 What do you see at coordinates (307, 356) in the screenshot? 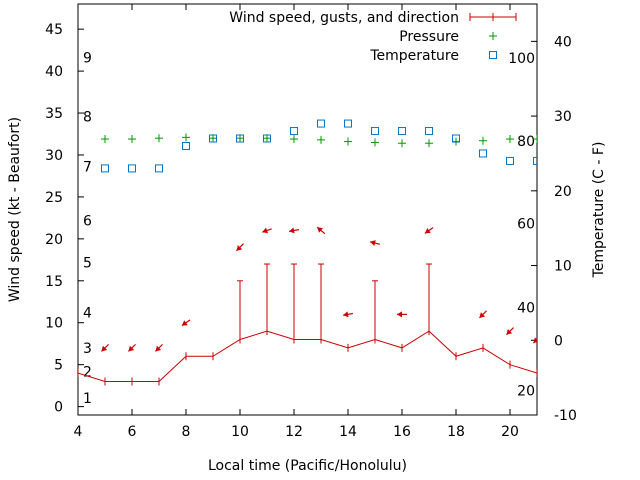
I see `wind-speed-line` at bounding box center [307, 356].